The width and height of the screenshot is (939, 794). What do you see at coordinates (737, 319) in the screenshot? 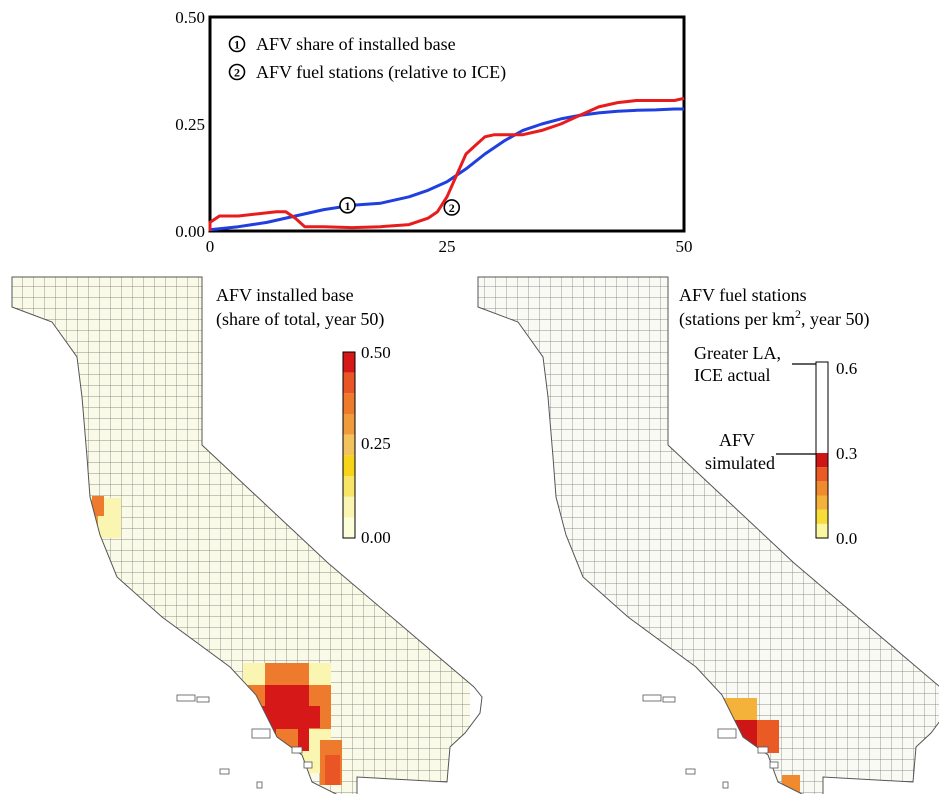
I see `map-subtitle-part: (stations per km` at bounding box center [737, 319].